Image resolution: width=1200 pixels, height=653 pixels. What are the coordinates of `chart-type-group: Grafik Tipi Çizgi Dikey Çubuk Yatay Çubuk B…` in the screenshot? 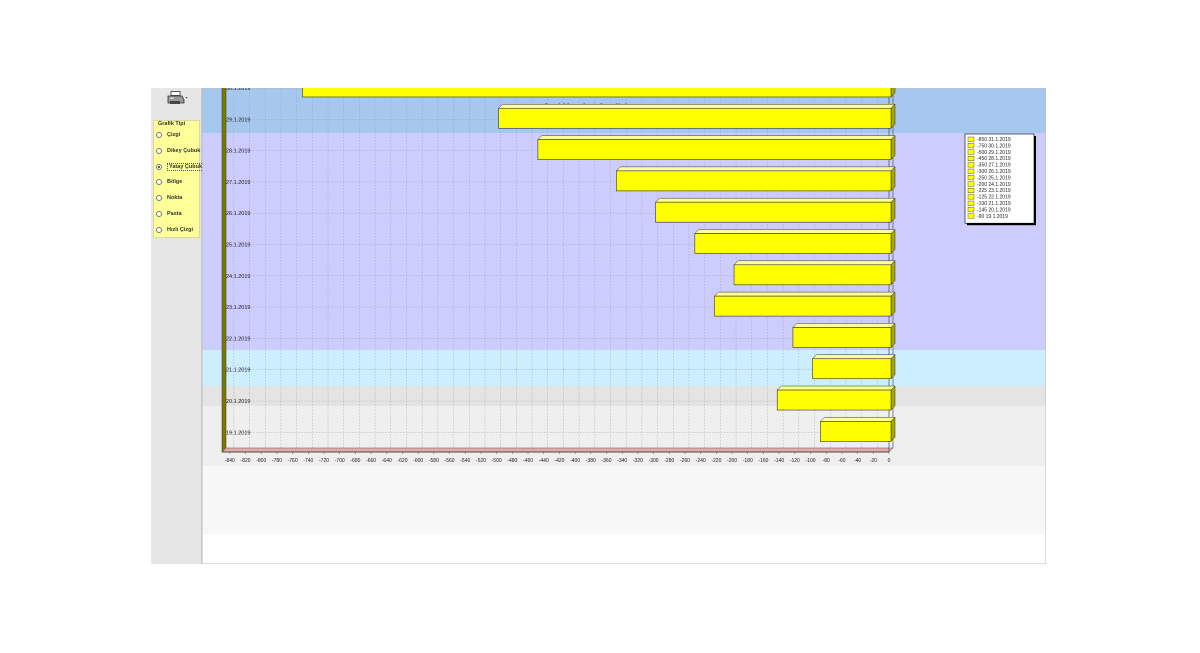 It's located at (179, 179).